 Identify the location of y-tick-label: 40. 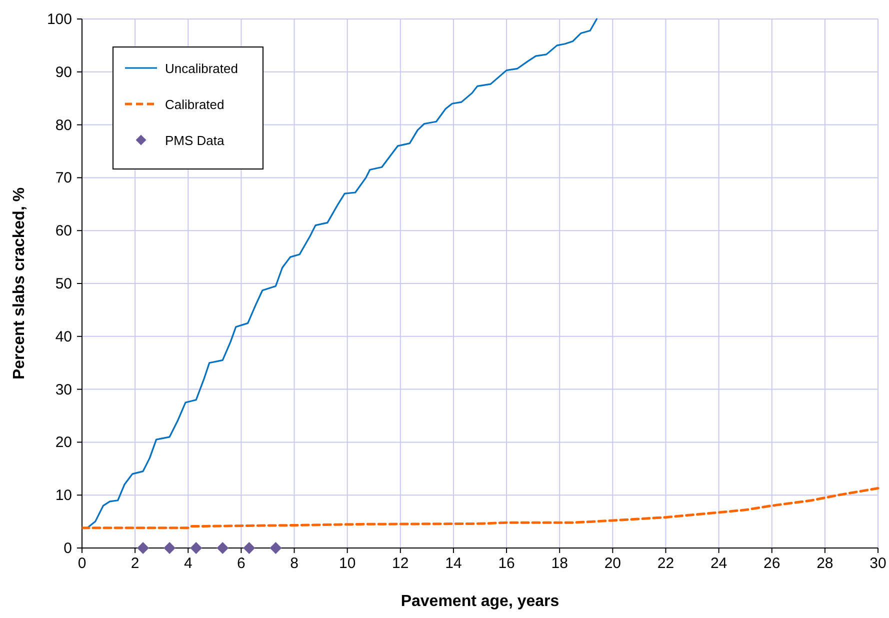
(63, 337).